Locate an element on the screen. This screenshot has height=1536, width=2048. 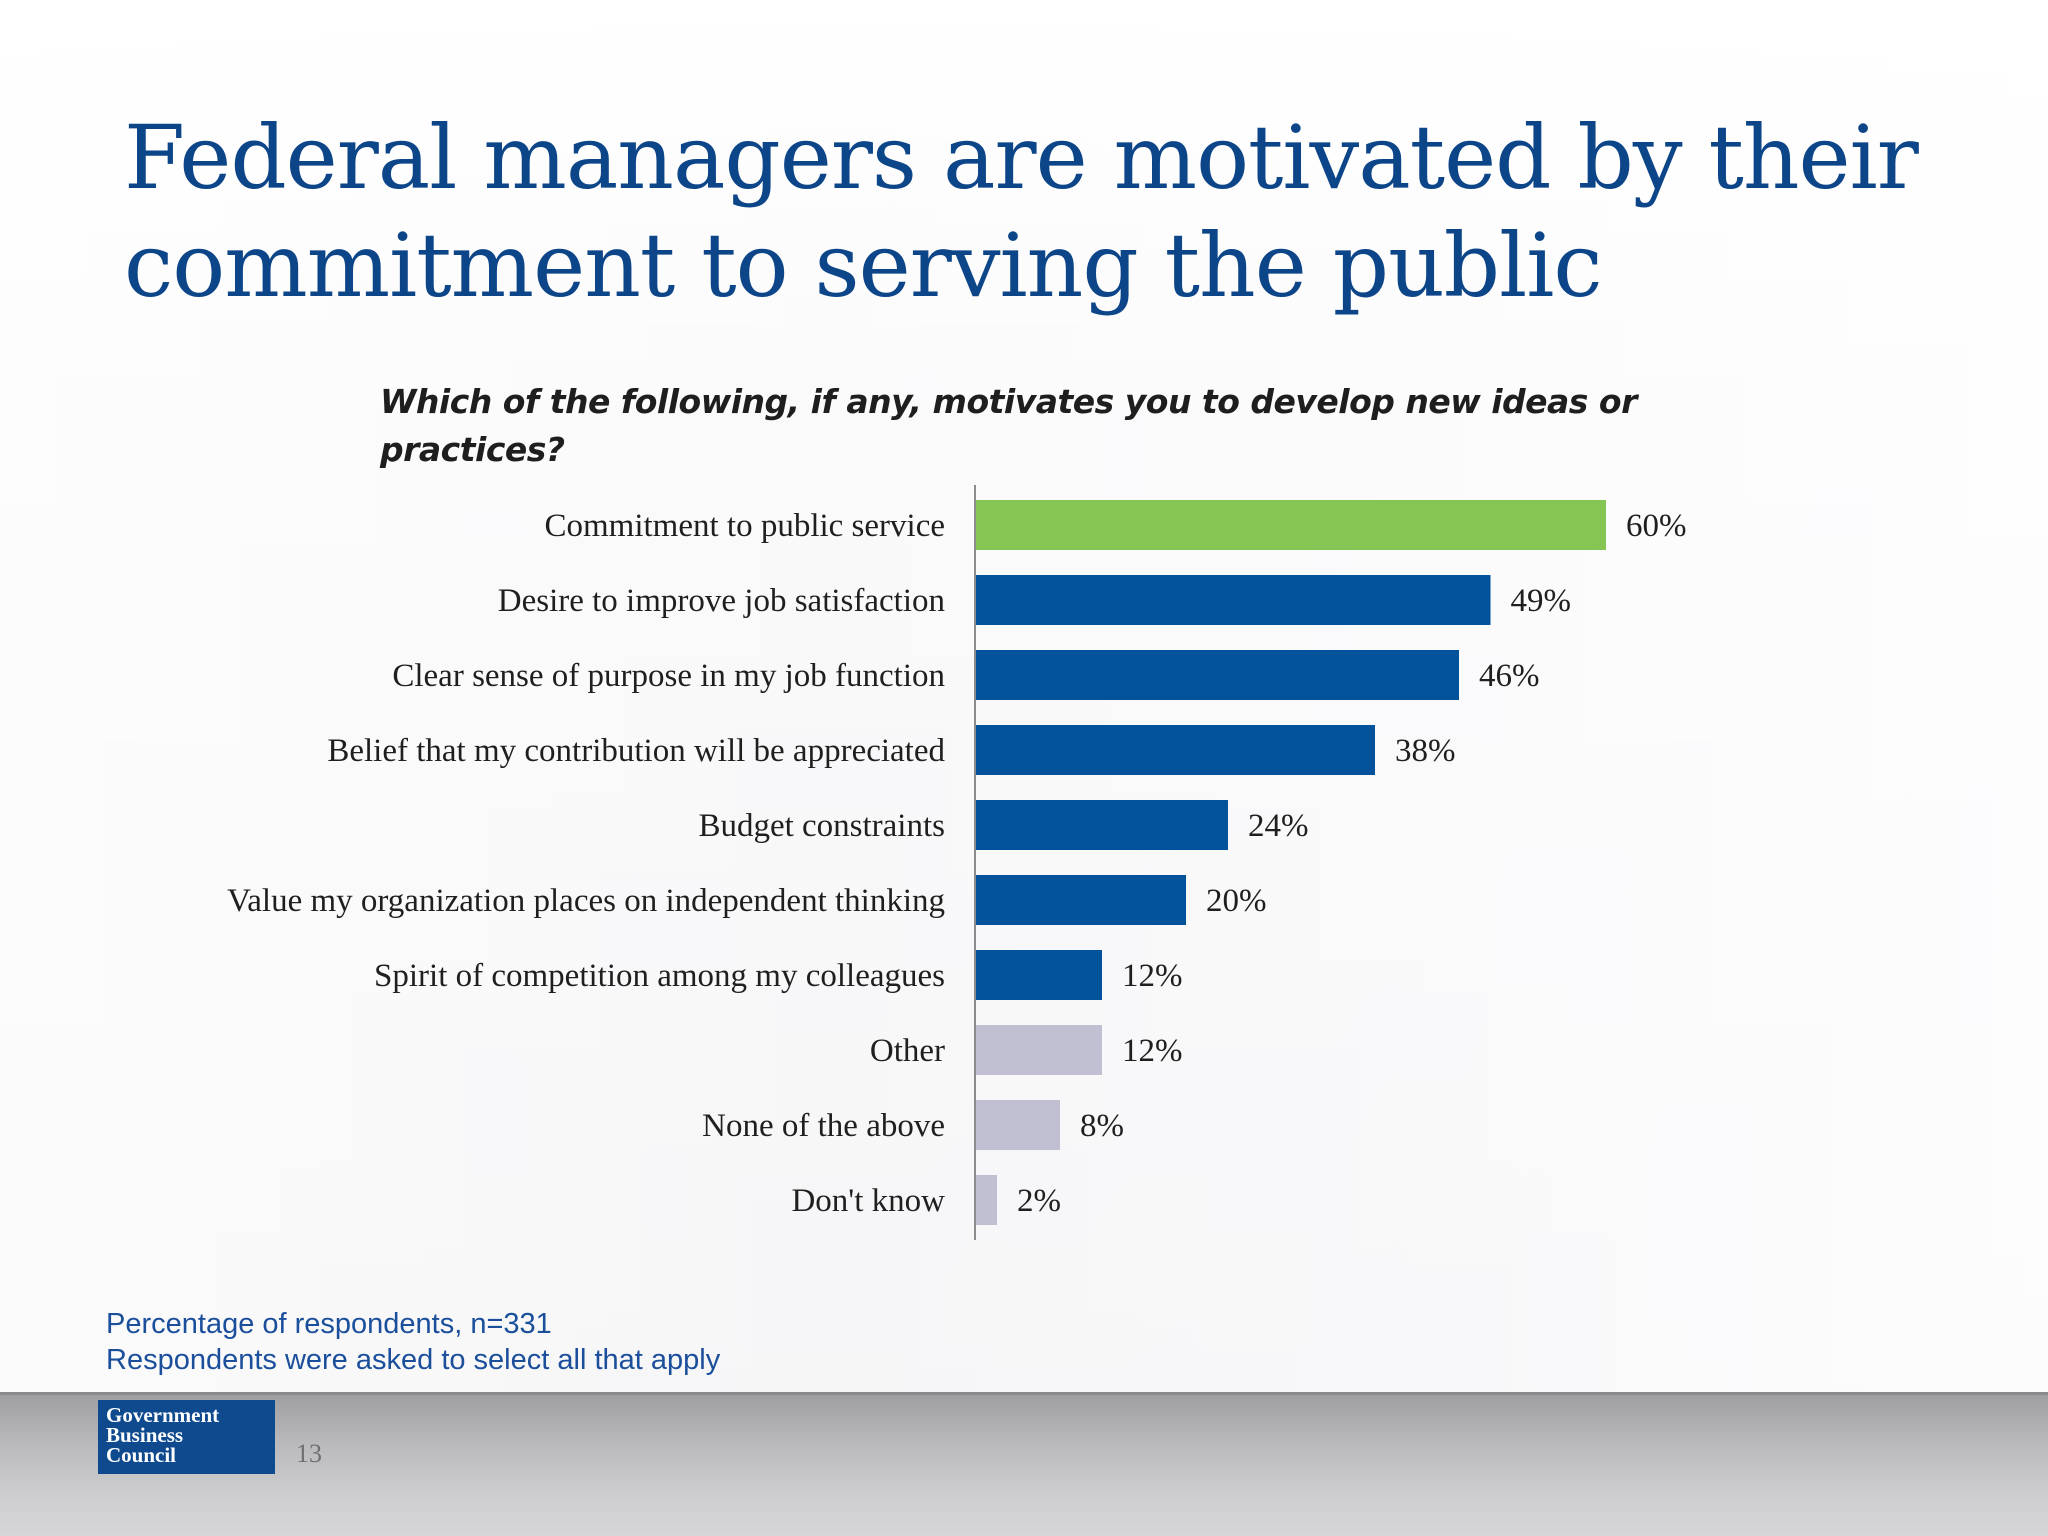
footer-divider is located at coordinates (1024, 1393).